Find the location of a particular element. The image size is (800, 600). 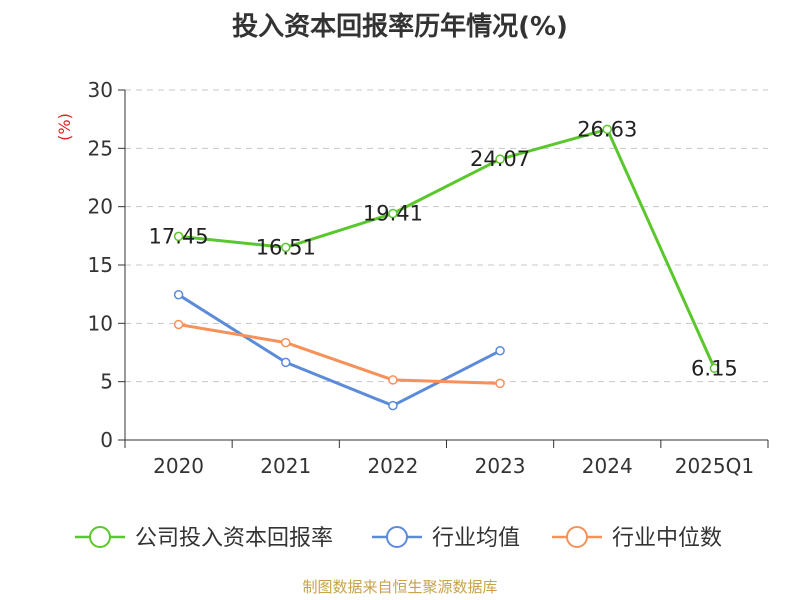

data-label: 16.51 is located at coordinates (286, 247).